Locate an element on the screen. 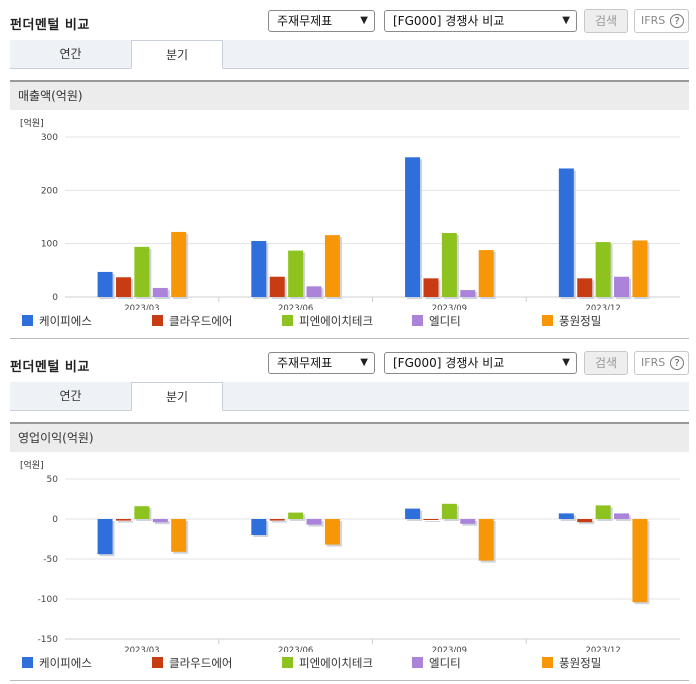 The width and height of the screenshot is (696, 684). section-header: 매출액(억원) is located at coordinates (349, 95).